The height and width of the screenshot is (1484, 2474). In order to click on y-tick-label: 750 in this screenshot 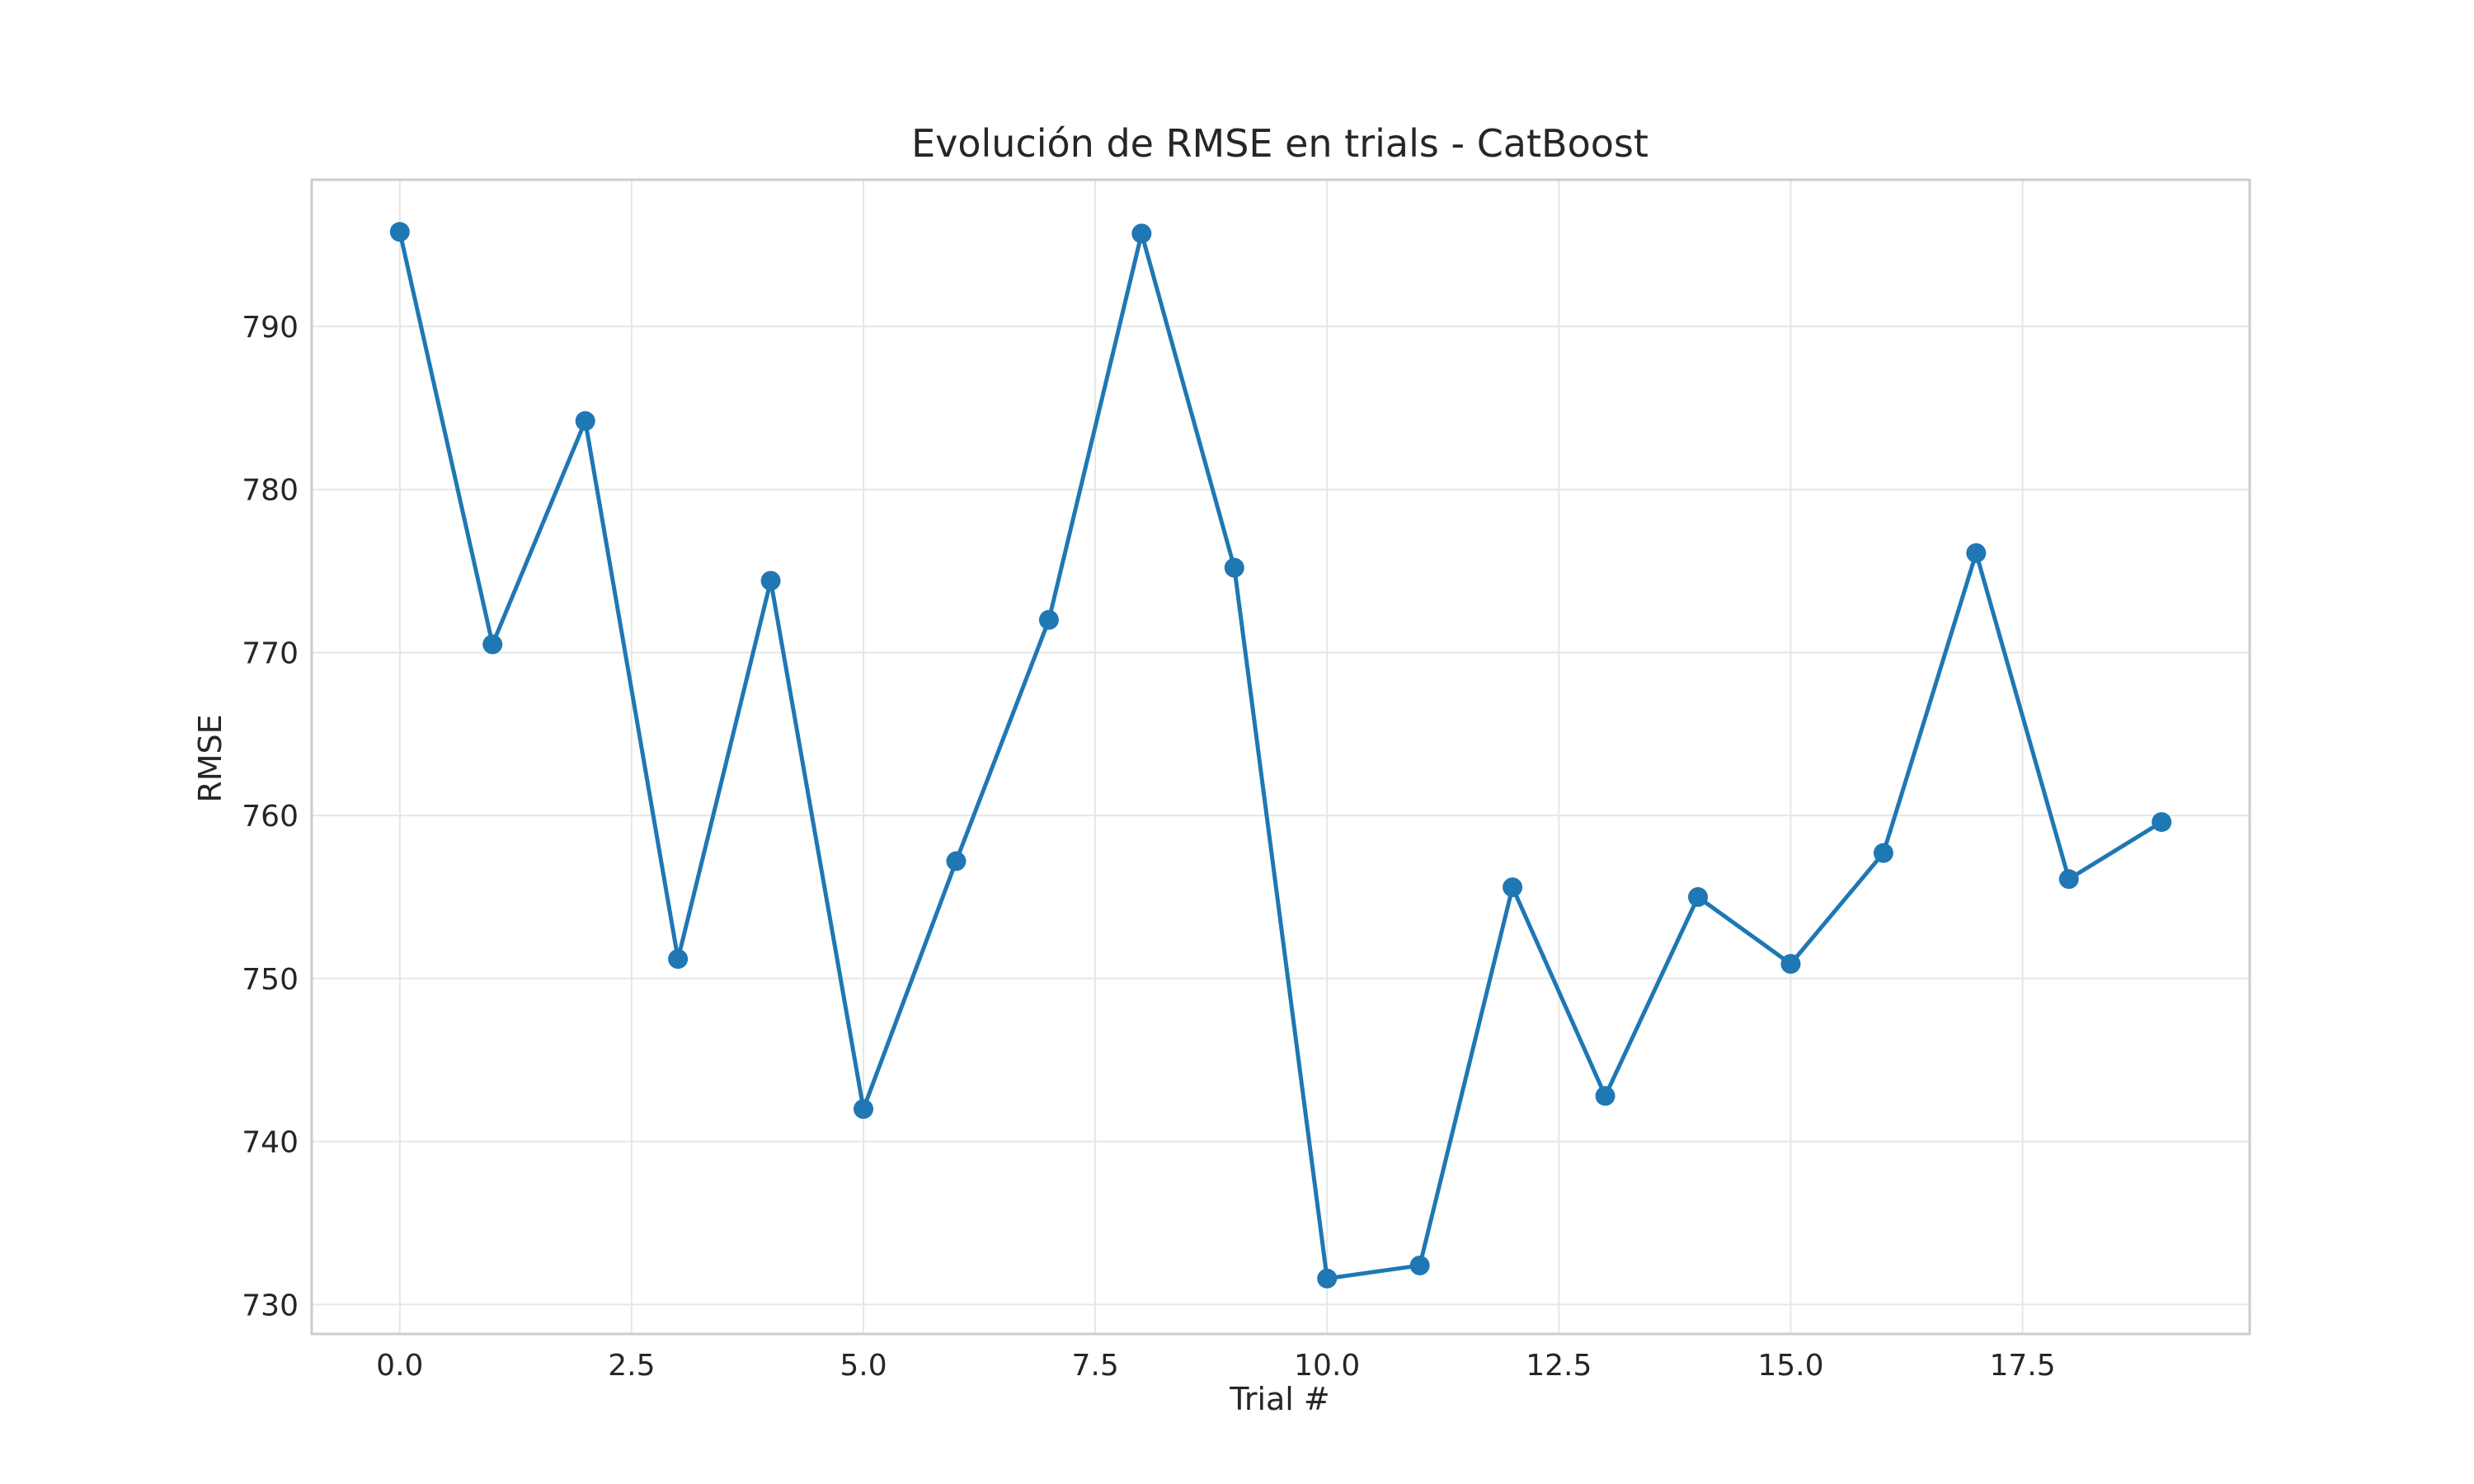, I will do `click(270, 980)`.